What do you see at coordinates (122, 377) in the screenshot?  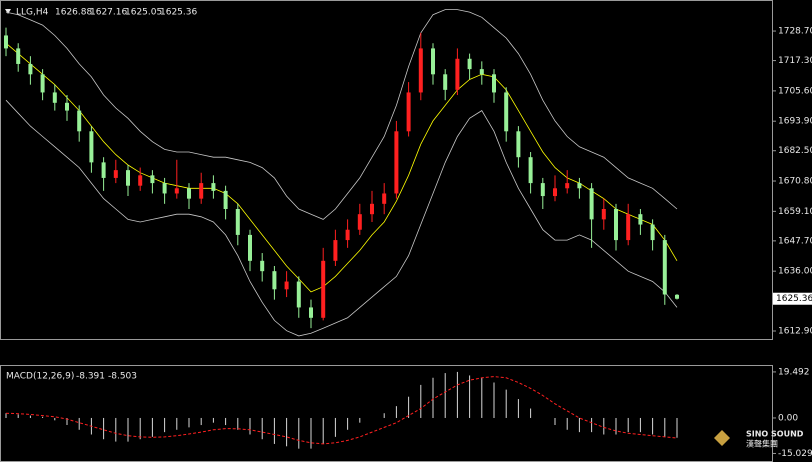 I see `macd-signal-last: -8.503` at bounding box center [122, 377].